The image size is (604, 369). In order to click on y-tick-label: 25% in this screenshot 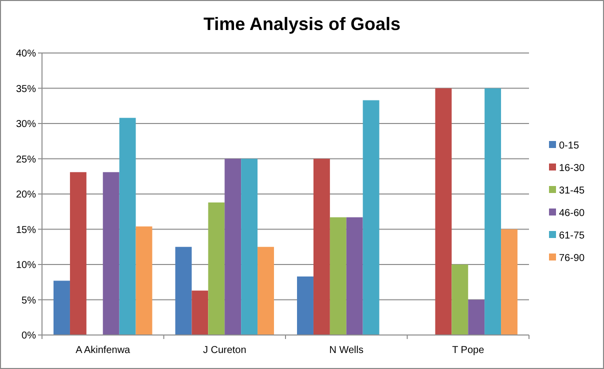, I will do `click(26, 160)`.